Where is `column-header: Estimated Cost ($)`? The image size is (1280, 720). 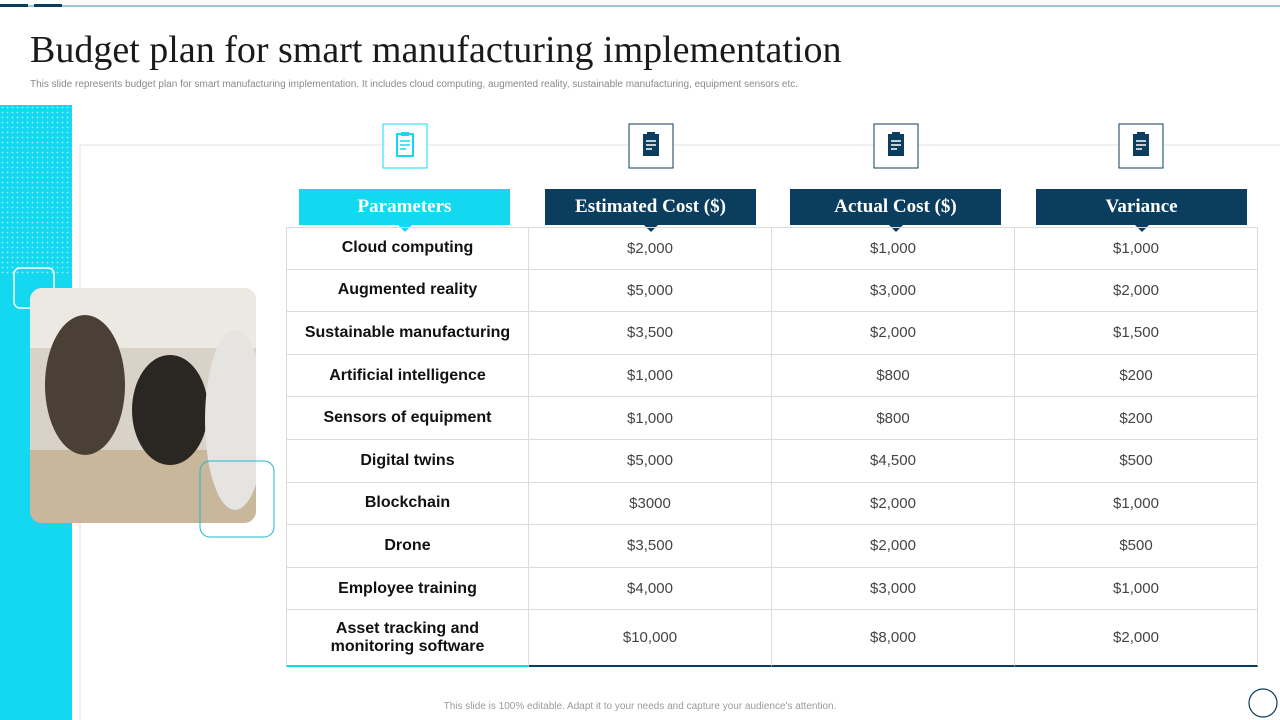
column-header: Estimated Cost ($) is located at coordinates (650, 210).